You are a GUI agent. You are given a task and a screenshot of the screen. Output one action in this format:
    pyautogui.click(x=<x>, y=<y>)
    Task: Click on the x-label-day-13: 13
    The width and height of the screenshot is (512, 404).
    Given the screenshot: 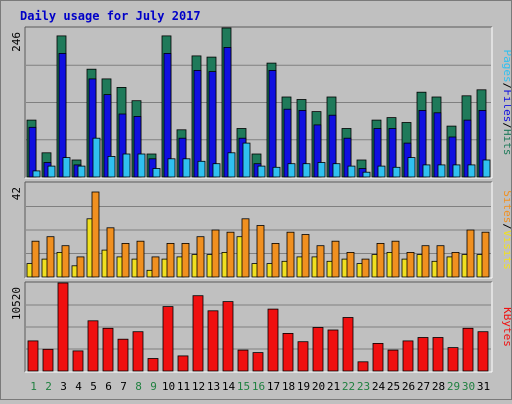 What is the action you would take?
    pyautogui.click(x=213, y=386)
    